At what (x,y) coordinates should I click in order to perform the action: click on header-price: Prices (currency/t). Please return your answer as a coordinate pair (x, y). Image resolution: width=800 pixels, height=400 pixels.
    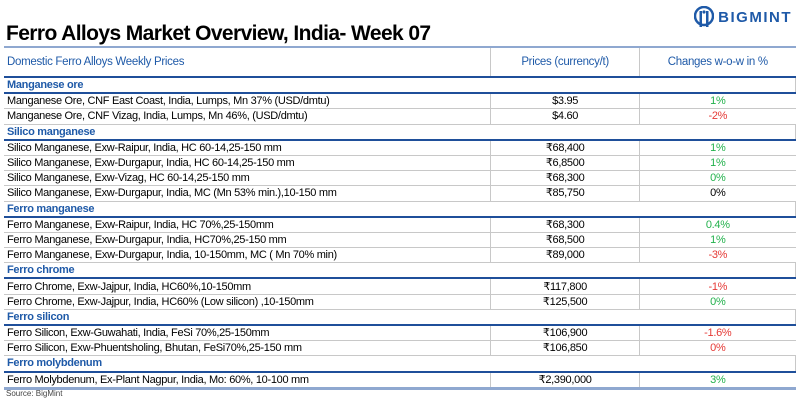
    Looking at the image, I should click on (565, 62).